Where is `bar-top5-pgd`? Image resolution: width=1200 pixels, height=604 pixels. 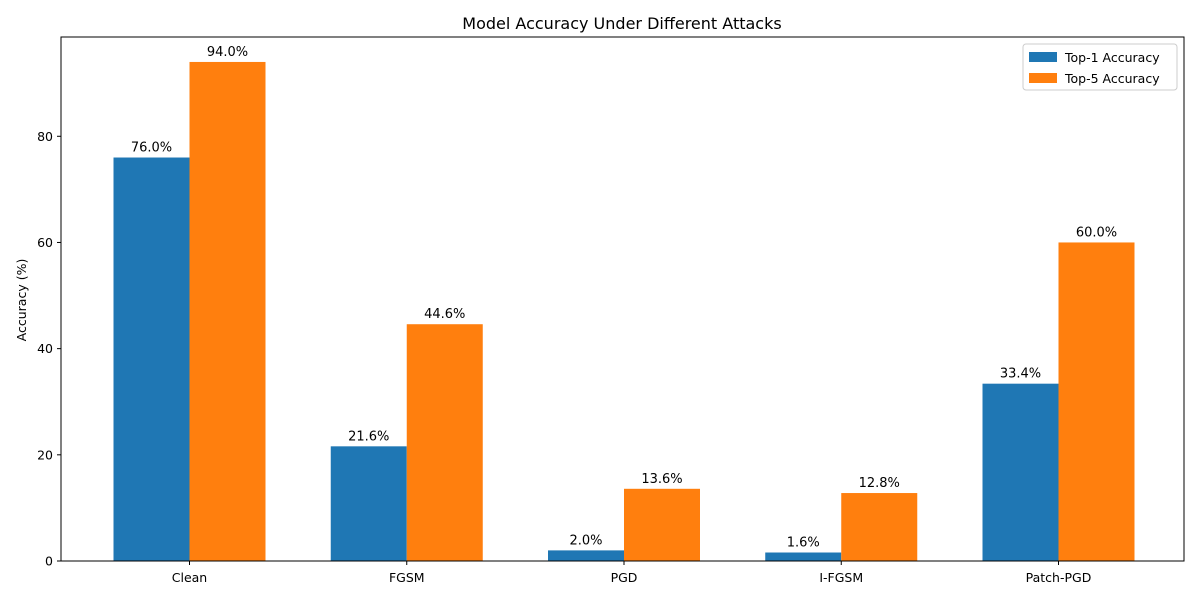 bar-top5-pgd is located at coordinates (662, 524).